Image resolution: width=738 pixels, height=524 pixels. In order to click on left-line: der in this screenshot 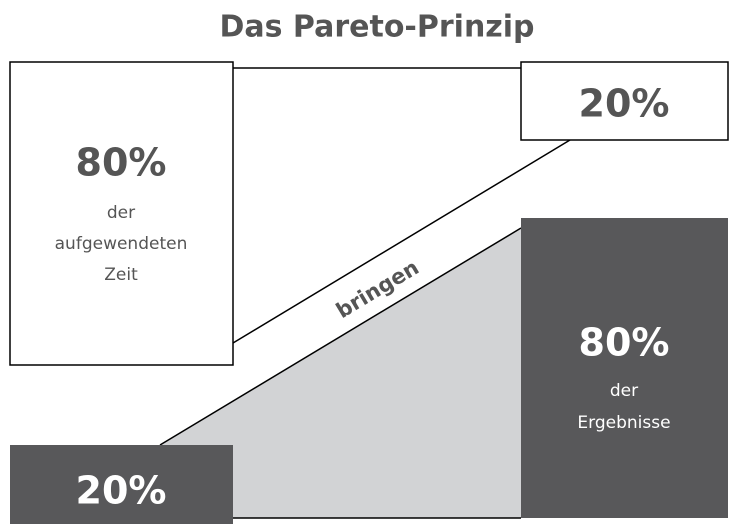, I will do `click(121, 213)`.